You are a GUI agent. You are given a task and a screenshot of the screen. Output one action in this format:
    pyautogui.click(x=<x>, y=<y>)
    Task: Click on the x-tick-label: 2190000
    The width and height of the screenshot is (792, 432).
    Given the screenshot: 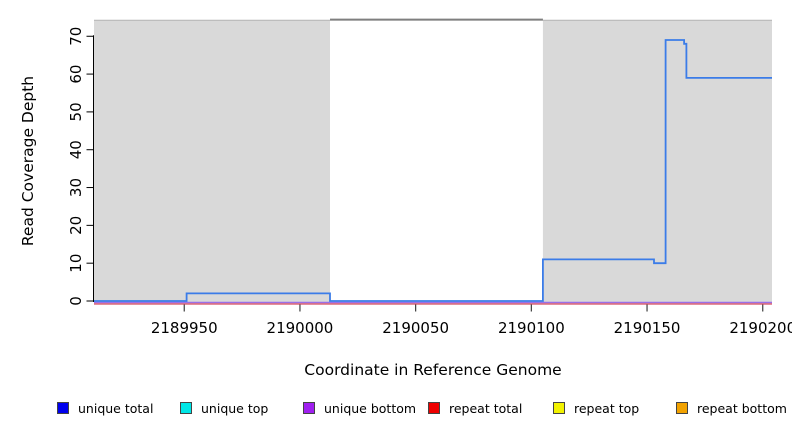 What is the action you would take?
    pyautogui.click(x=300, y=328)
    